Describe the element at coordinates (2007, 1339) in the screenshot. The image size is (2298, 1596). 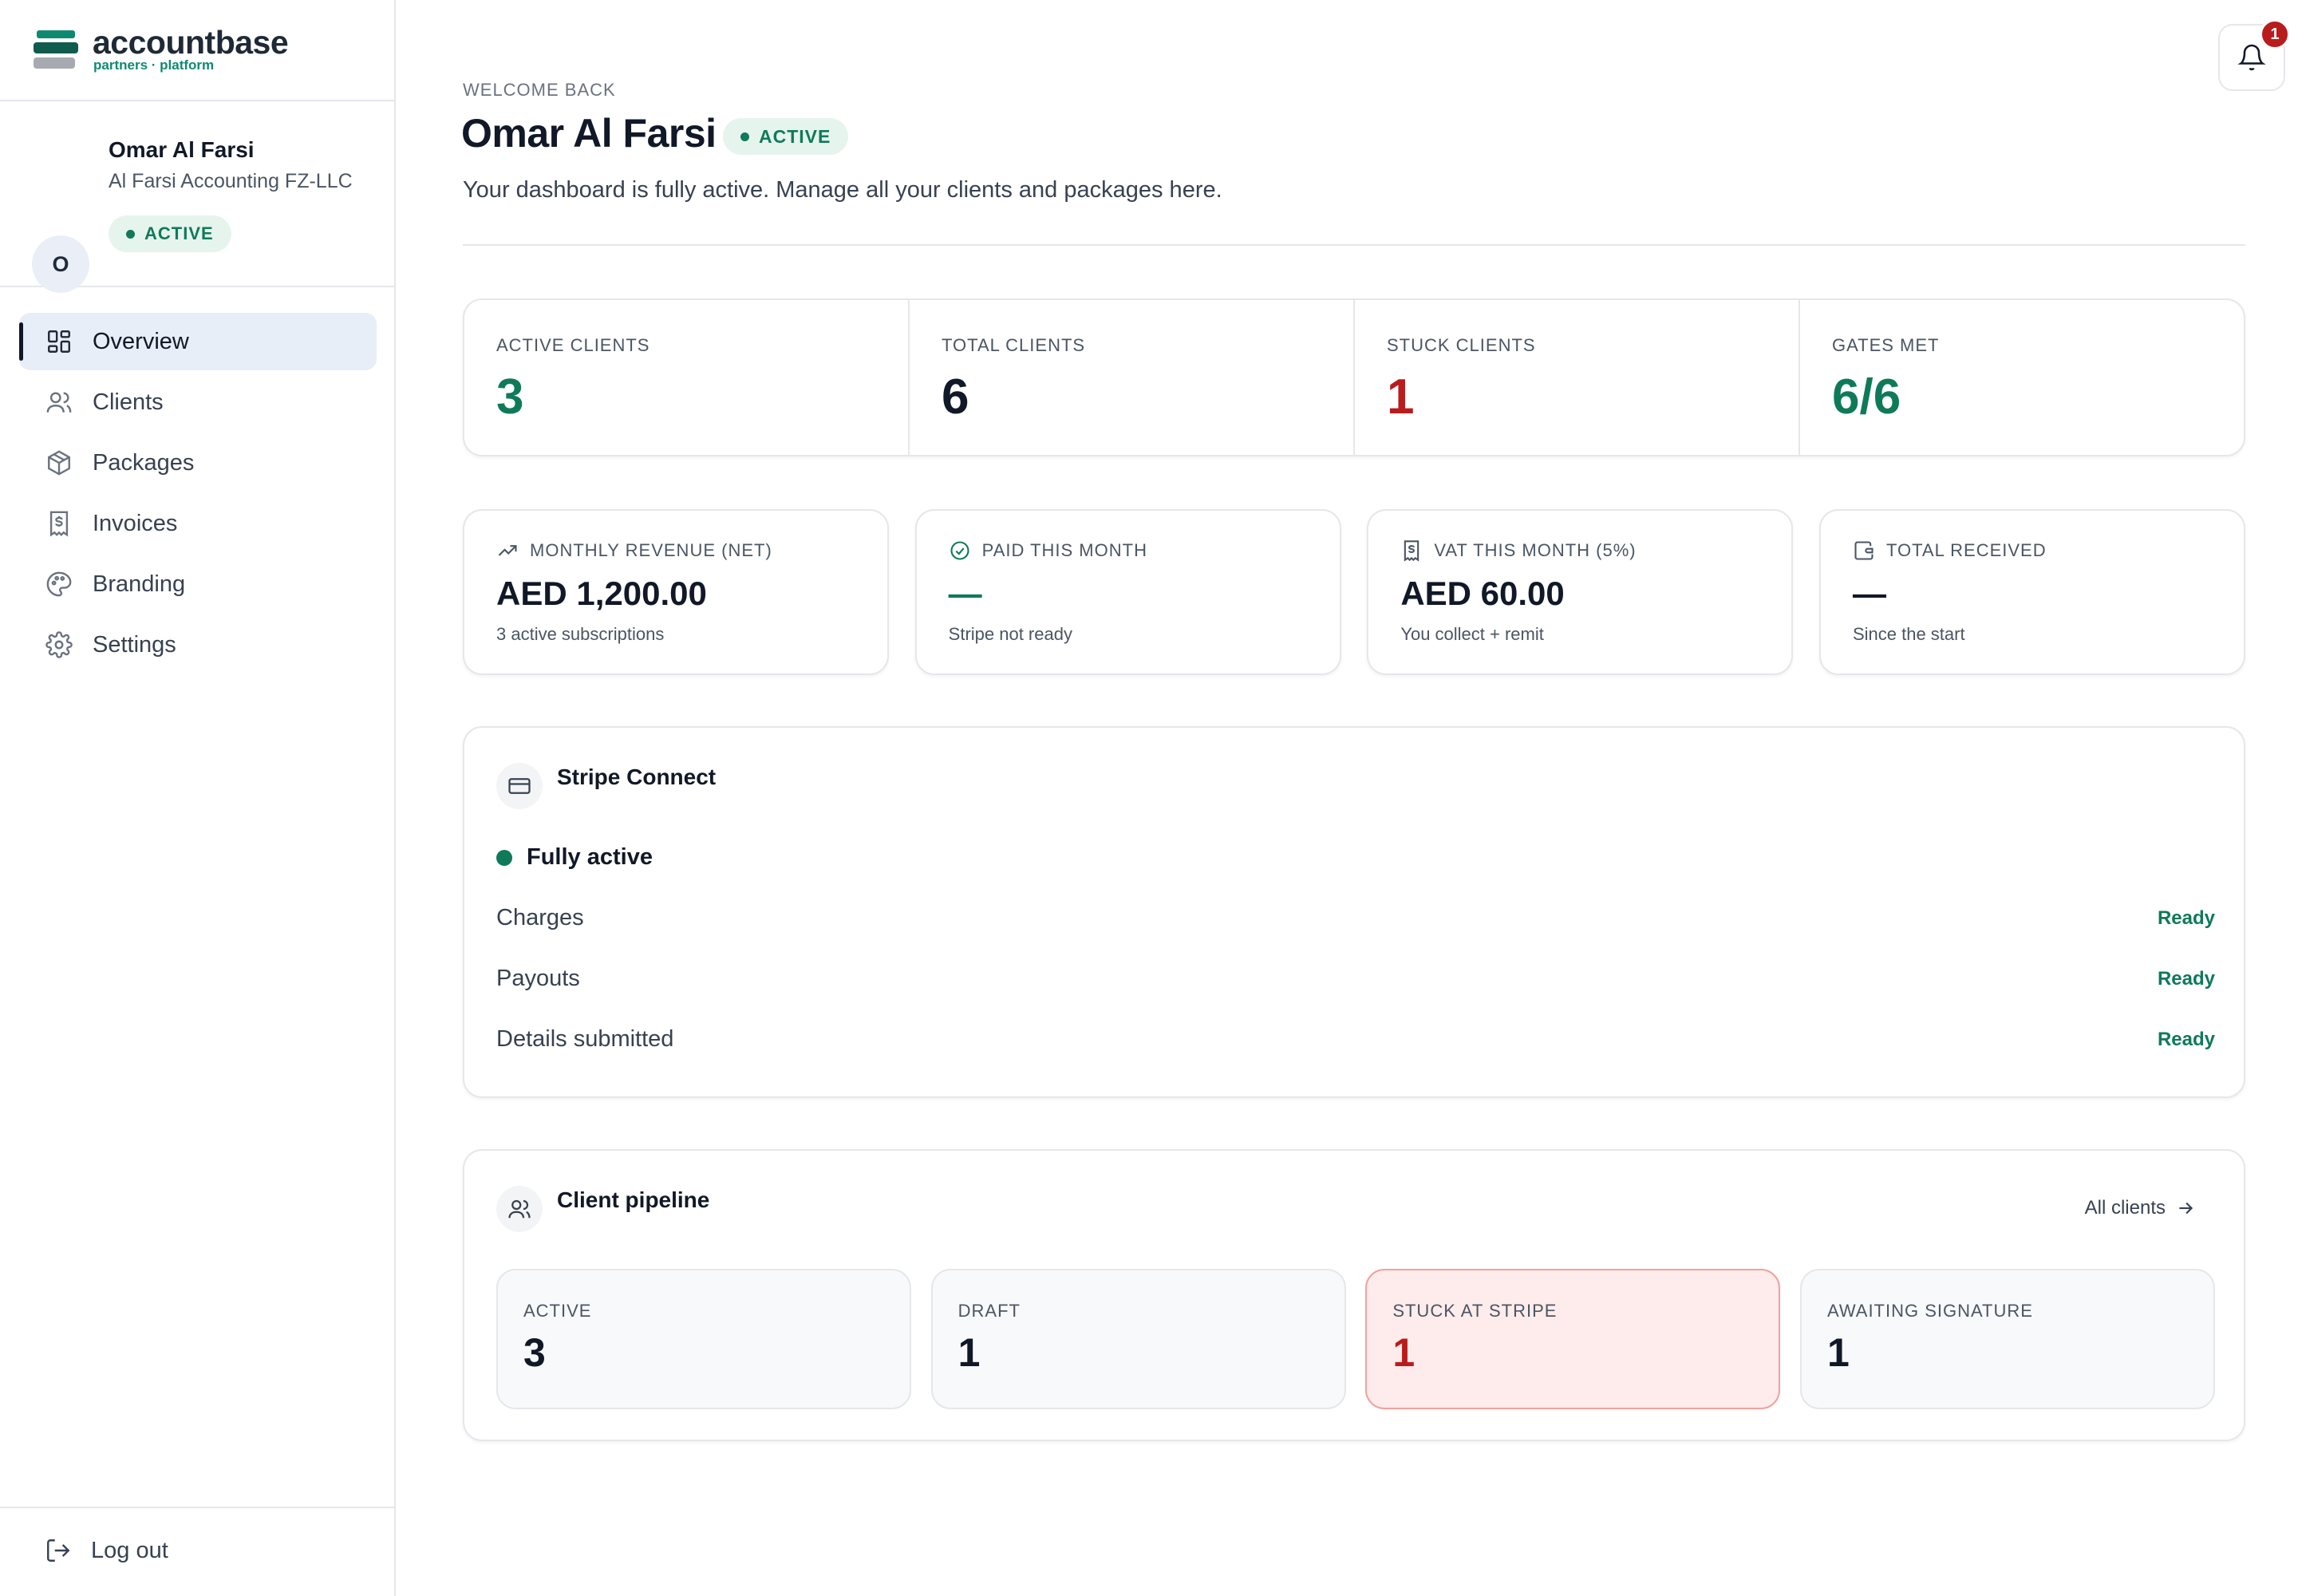
I see `pipeline-stage-awaiting-signature: AWAITING SIGNATURE 1` at that location.